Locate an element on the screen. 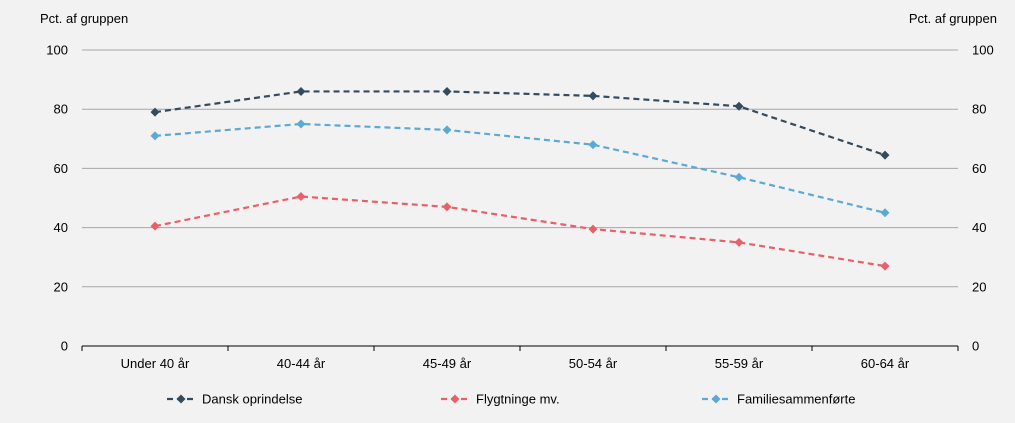 This screenshot has height=423, width=1015. y-ticks-right: 0 20 40 60 80 100 is located at coordinates (983, 198).